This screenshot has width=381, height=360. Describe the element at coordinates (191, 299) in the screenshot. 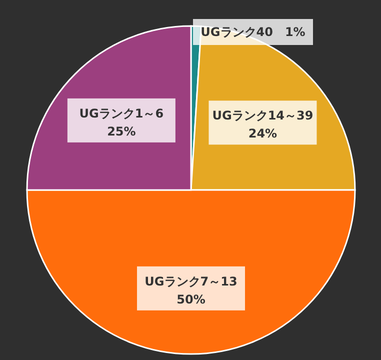

I see `data-label: 50%` at that location.